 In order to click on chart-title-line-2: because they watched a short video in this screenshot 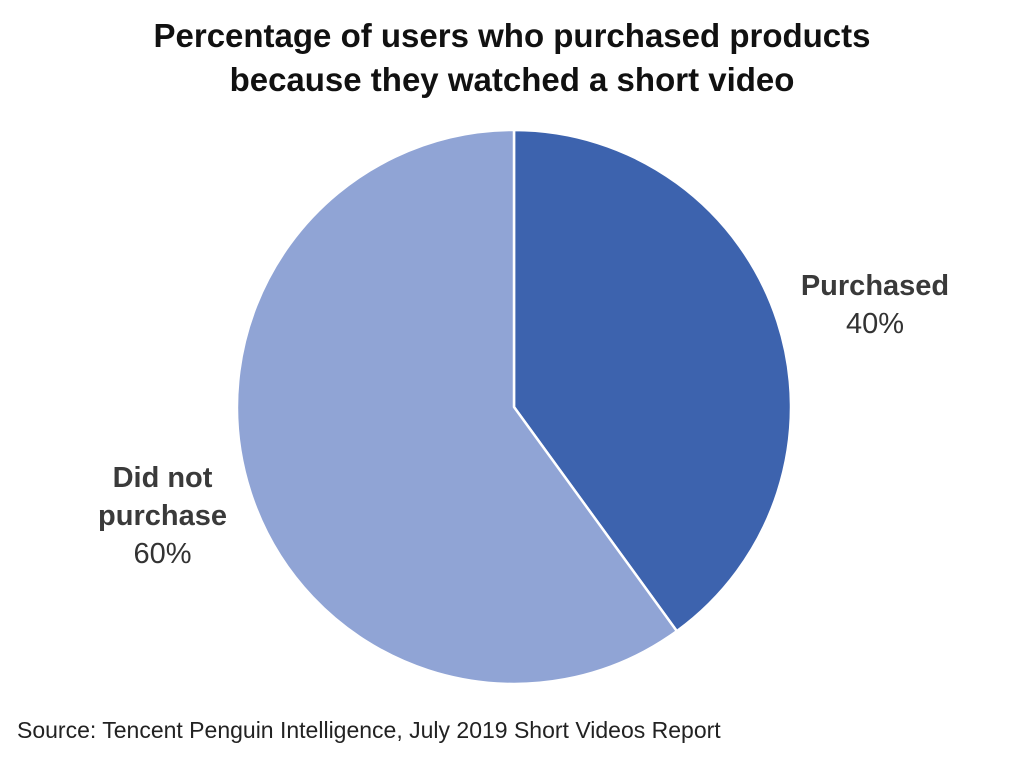, I will do `click(512, 79)`.